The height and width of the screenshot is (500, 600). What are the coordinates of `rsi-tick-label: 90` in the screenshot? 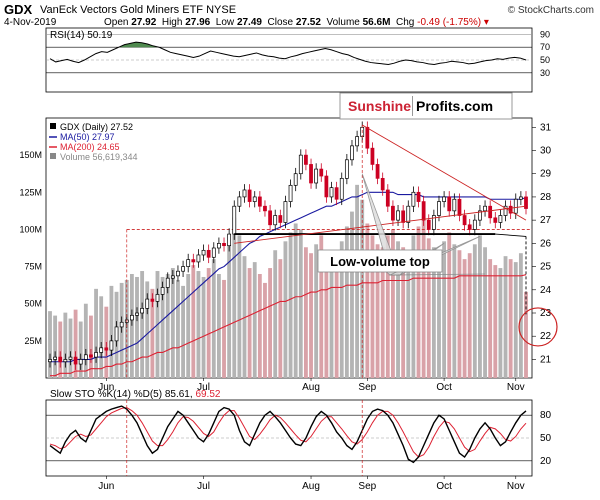 It's located at (545, 34).